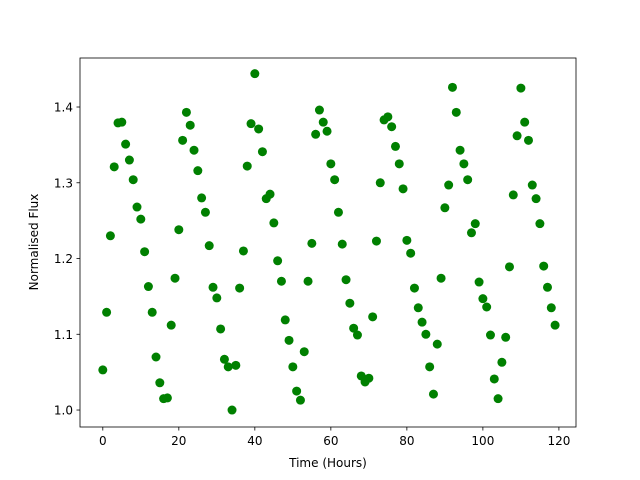  Describe the element at coordinates (330, 441) in the screenshot. I see `x-tick-label: 60` at that location.